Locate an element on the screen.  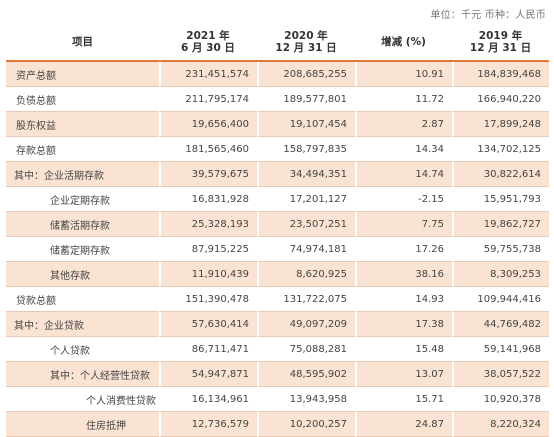
value-change: -2.15 is located at coordinates (403, 199).